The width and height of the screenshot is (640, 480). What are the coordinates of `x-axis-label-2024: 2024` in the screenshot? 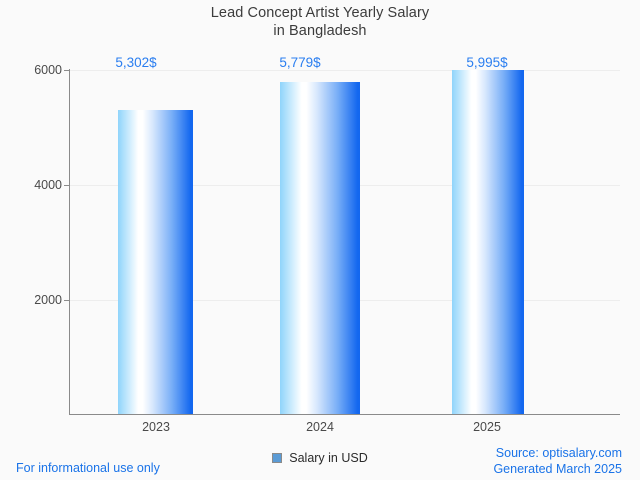 It's located at (320, 427).